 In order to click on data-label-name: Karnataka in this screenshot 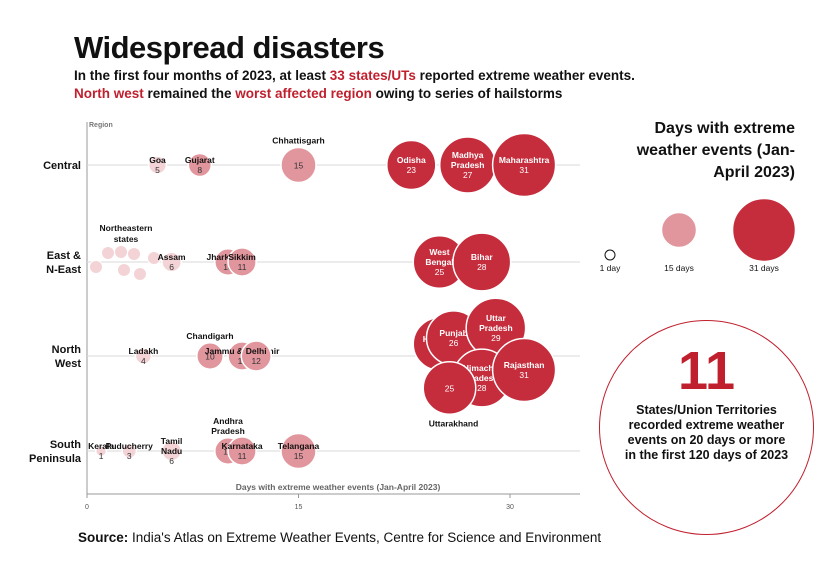, I will do `click(242, 446)`.